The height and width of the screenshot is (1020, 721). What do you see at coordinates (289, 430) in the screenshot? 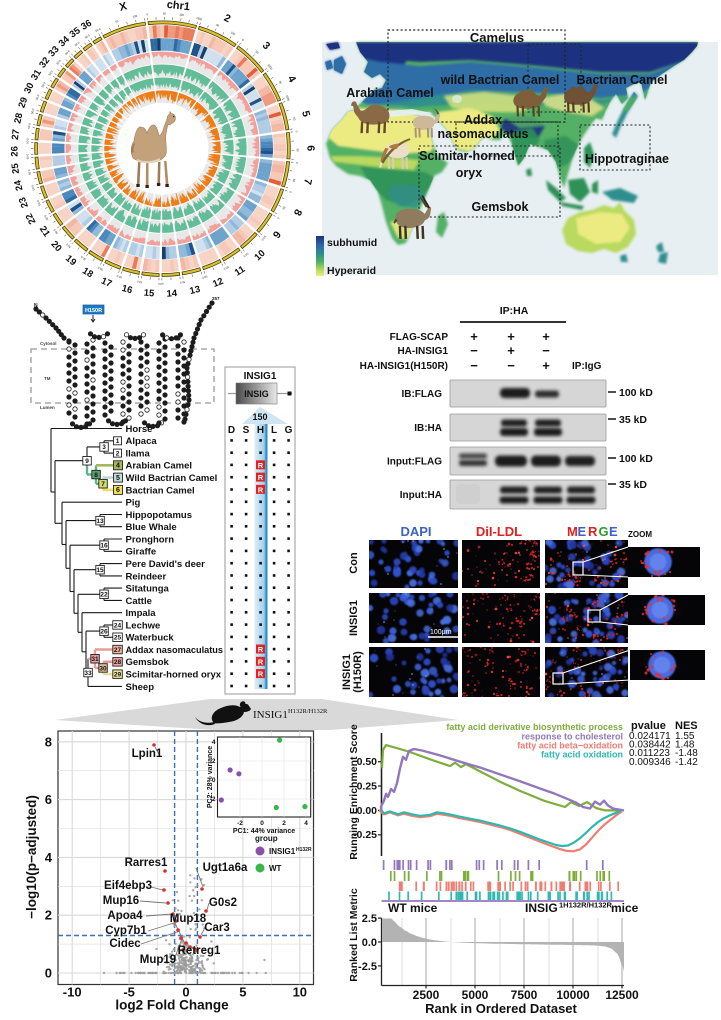
I see `svg-text: G` at bounding box center [289, 430].